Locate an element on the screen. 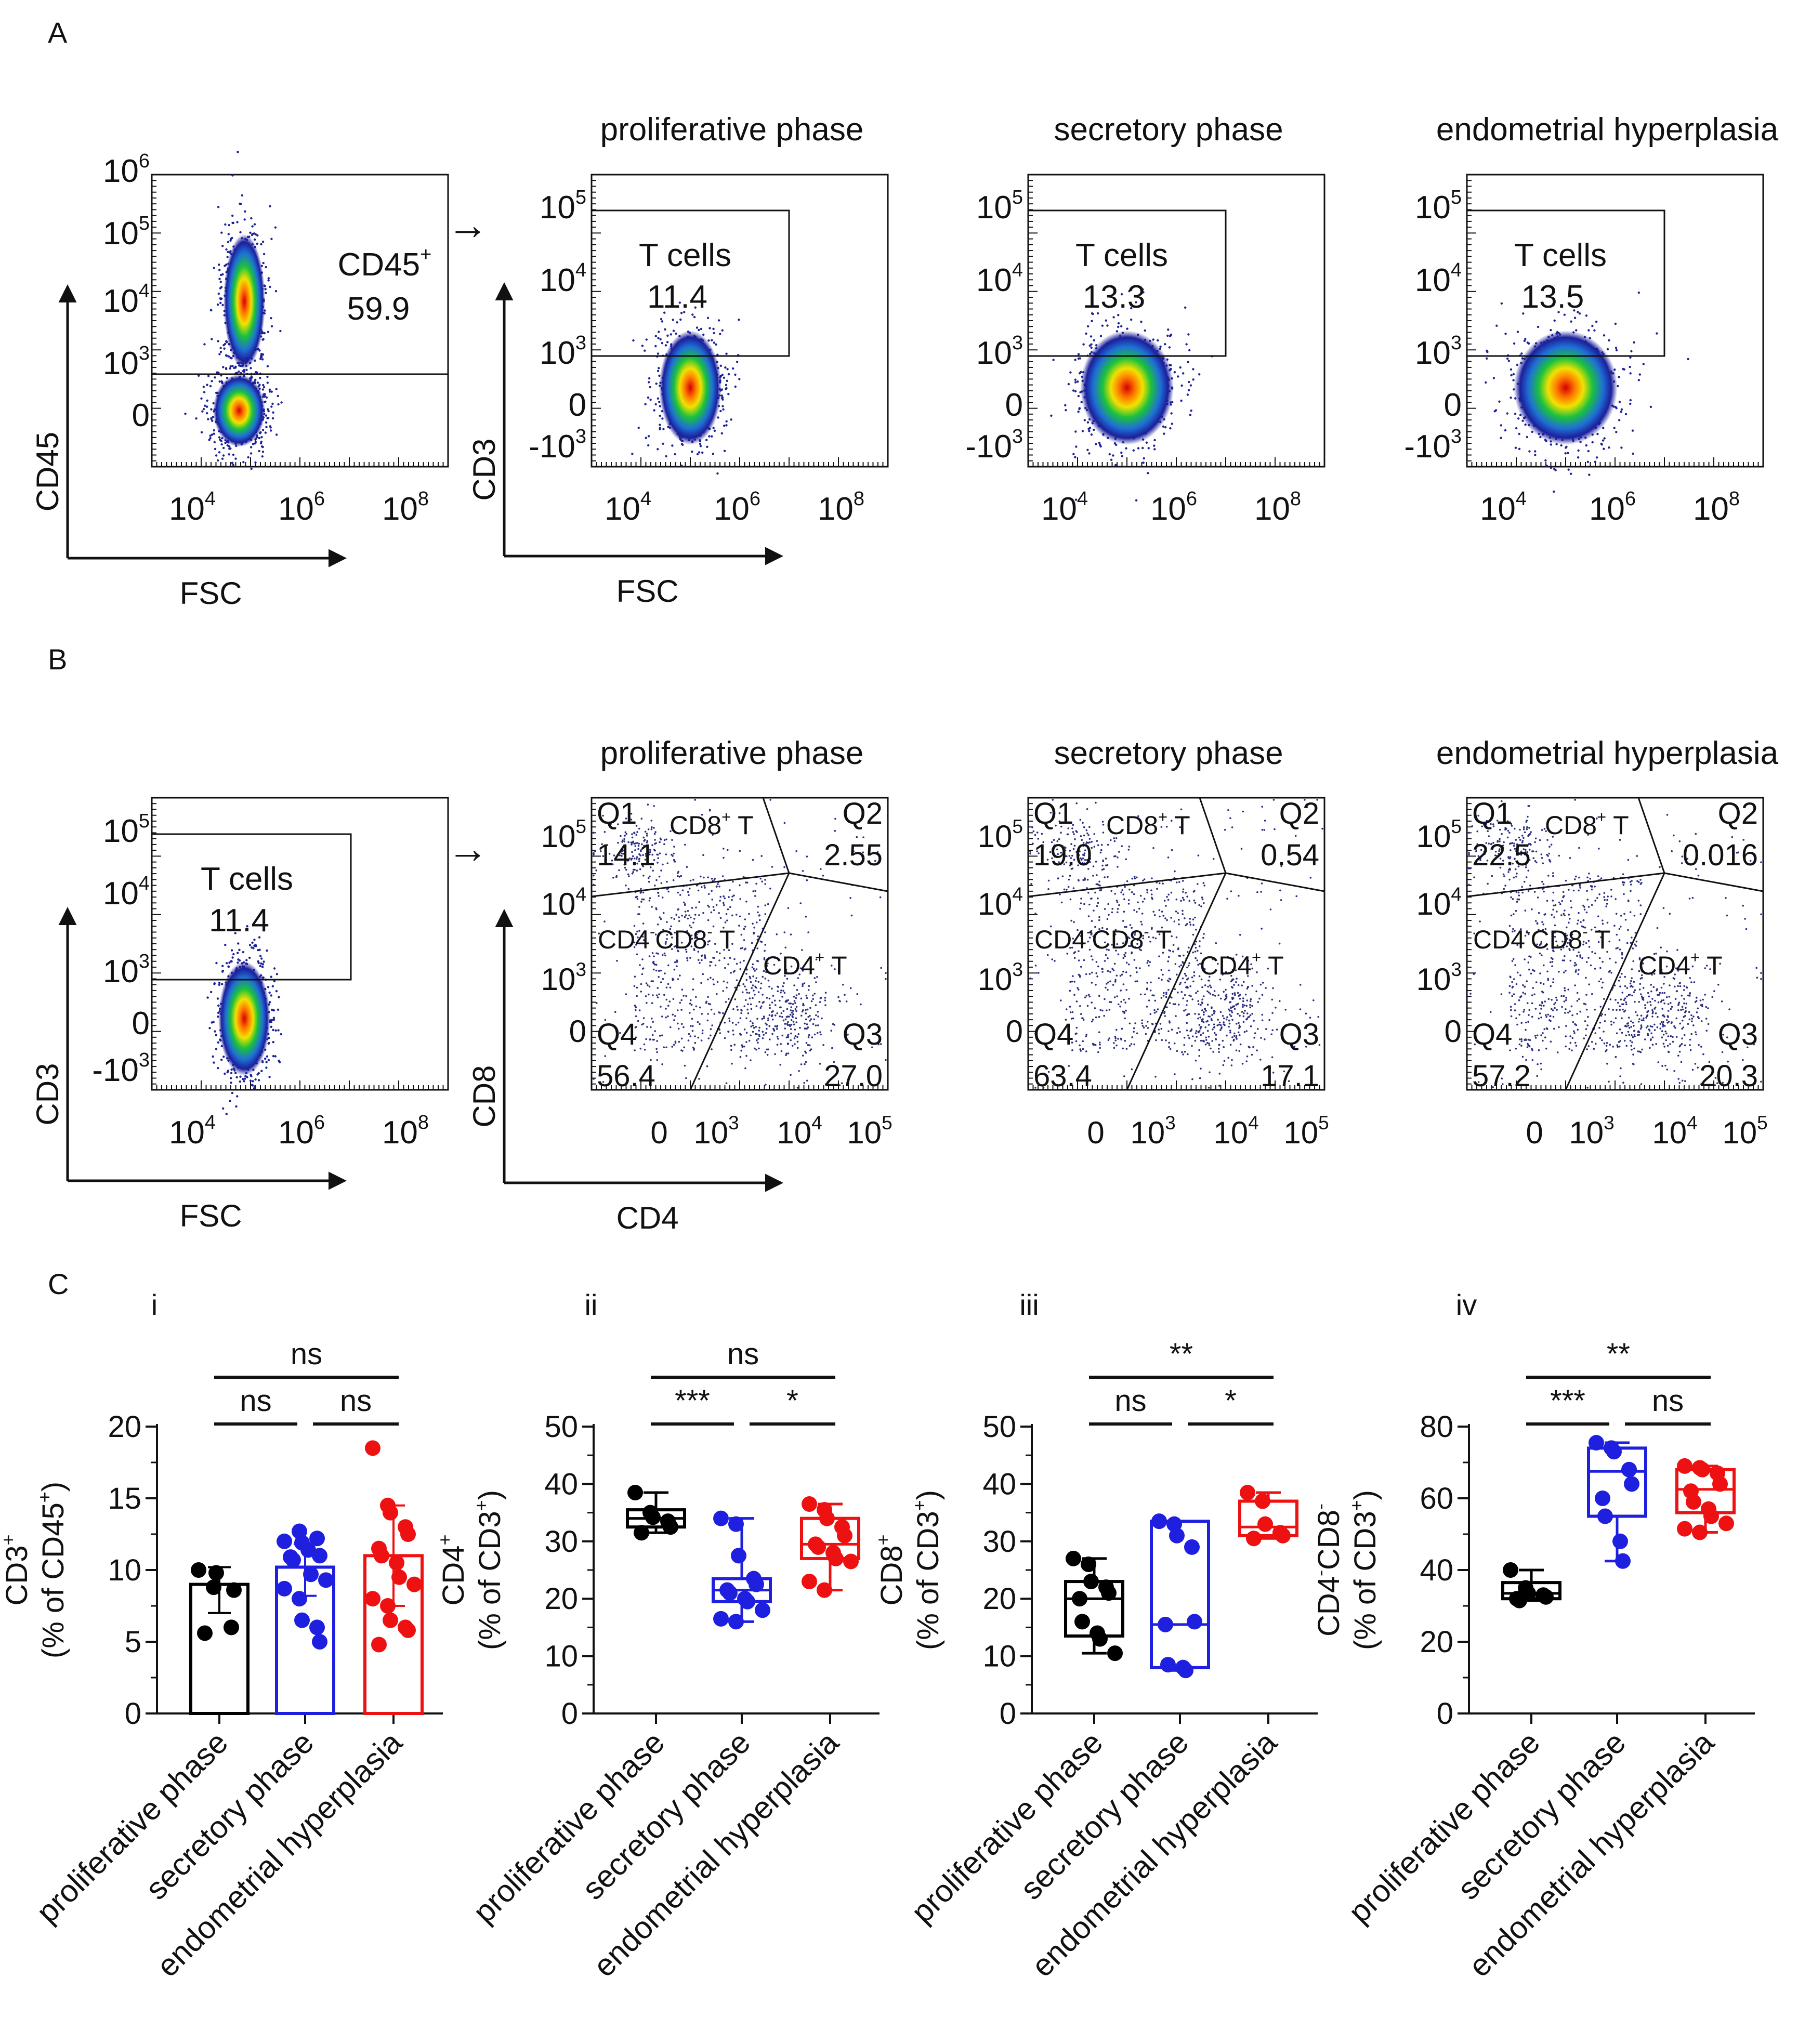 The height and width of the screenshot is (2044, 1798). flow-a-gate-value: 59.9 is located at coordinates (378, 309).